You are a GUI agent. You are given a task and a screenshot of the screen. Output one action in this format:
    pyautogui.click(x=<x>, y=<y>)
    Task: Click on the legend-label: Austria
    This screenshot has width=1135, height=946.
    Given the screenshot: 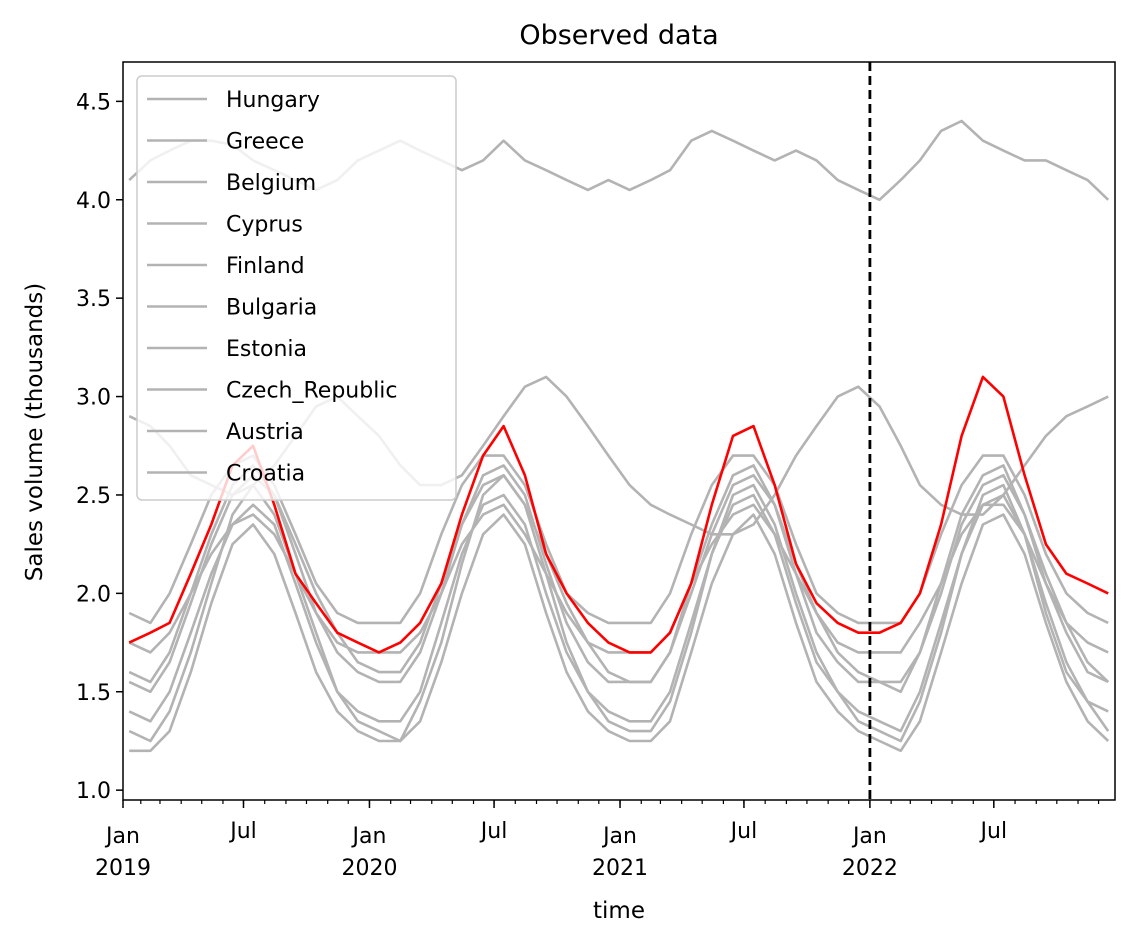 What is the action you would take?
    pyautogui.click(x=265, y=432)
    